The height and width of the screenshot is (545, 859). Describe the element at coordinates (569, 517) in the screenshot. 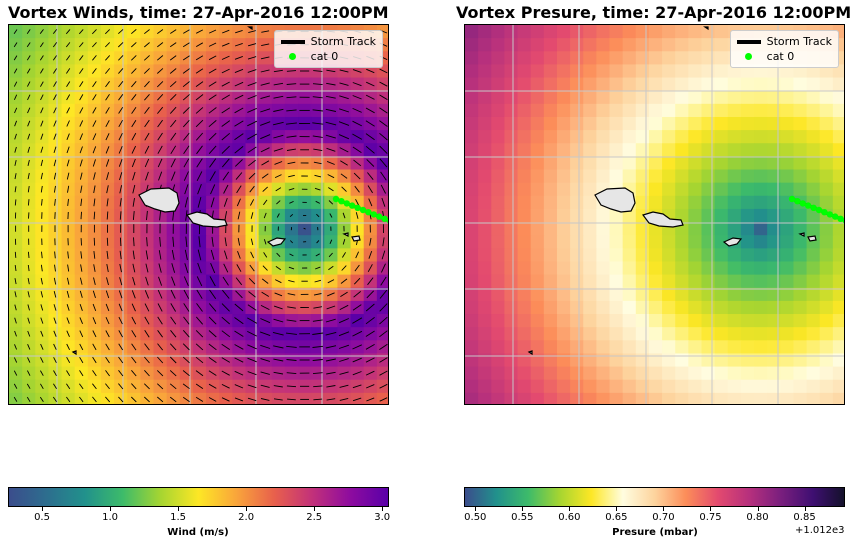

I see `colorbar-tick-label: 0.60` at that location.